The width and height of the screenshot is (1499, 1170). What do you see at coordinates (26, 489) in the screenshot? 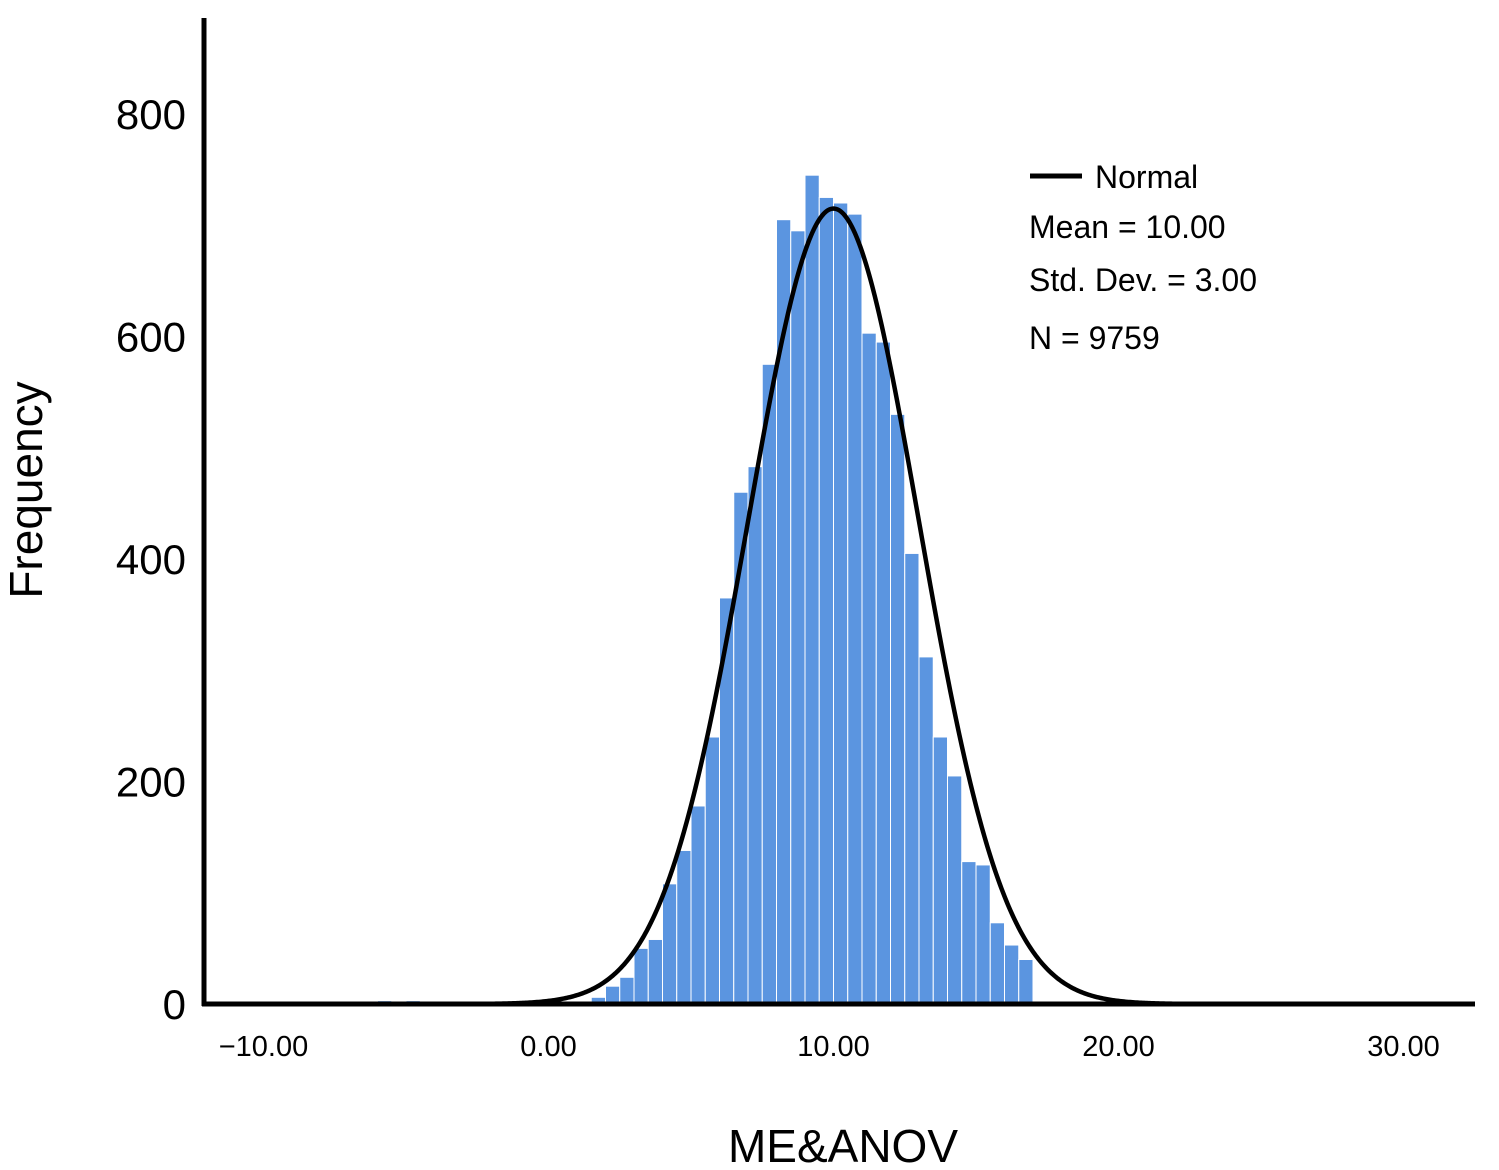
I see `y-axis-label: Frequency` at bounding box center [26, 489].